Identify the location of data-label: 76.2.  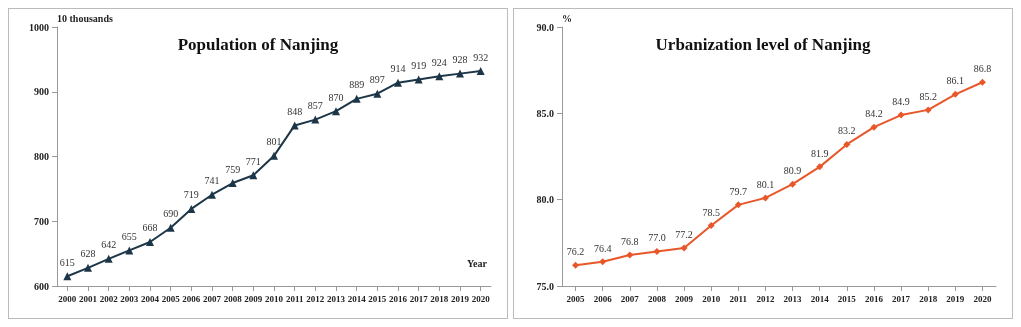
(575, 252).